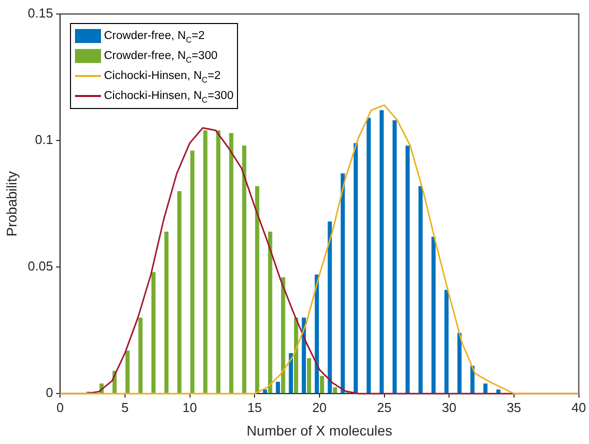  Describe the element at coordinates (44, 140) in the screenshot. I see `y-tick-label: 0.1` at that location.